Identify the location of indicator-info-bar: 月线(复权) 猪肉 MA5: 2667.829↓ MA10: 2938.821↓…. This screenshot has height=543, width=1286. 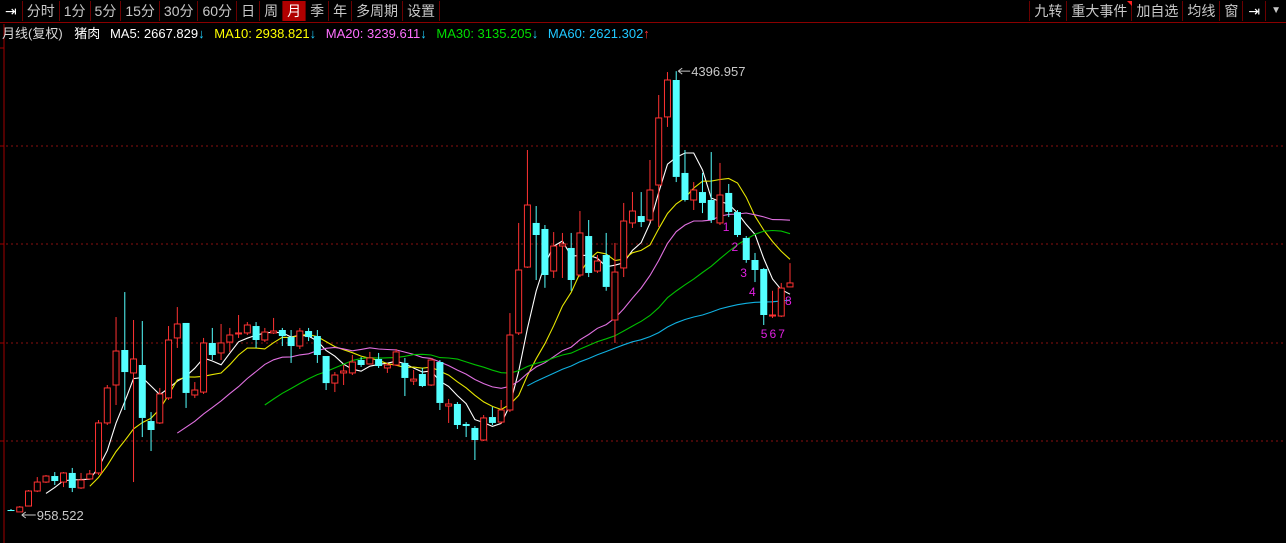
(329, 34).